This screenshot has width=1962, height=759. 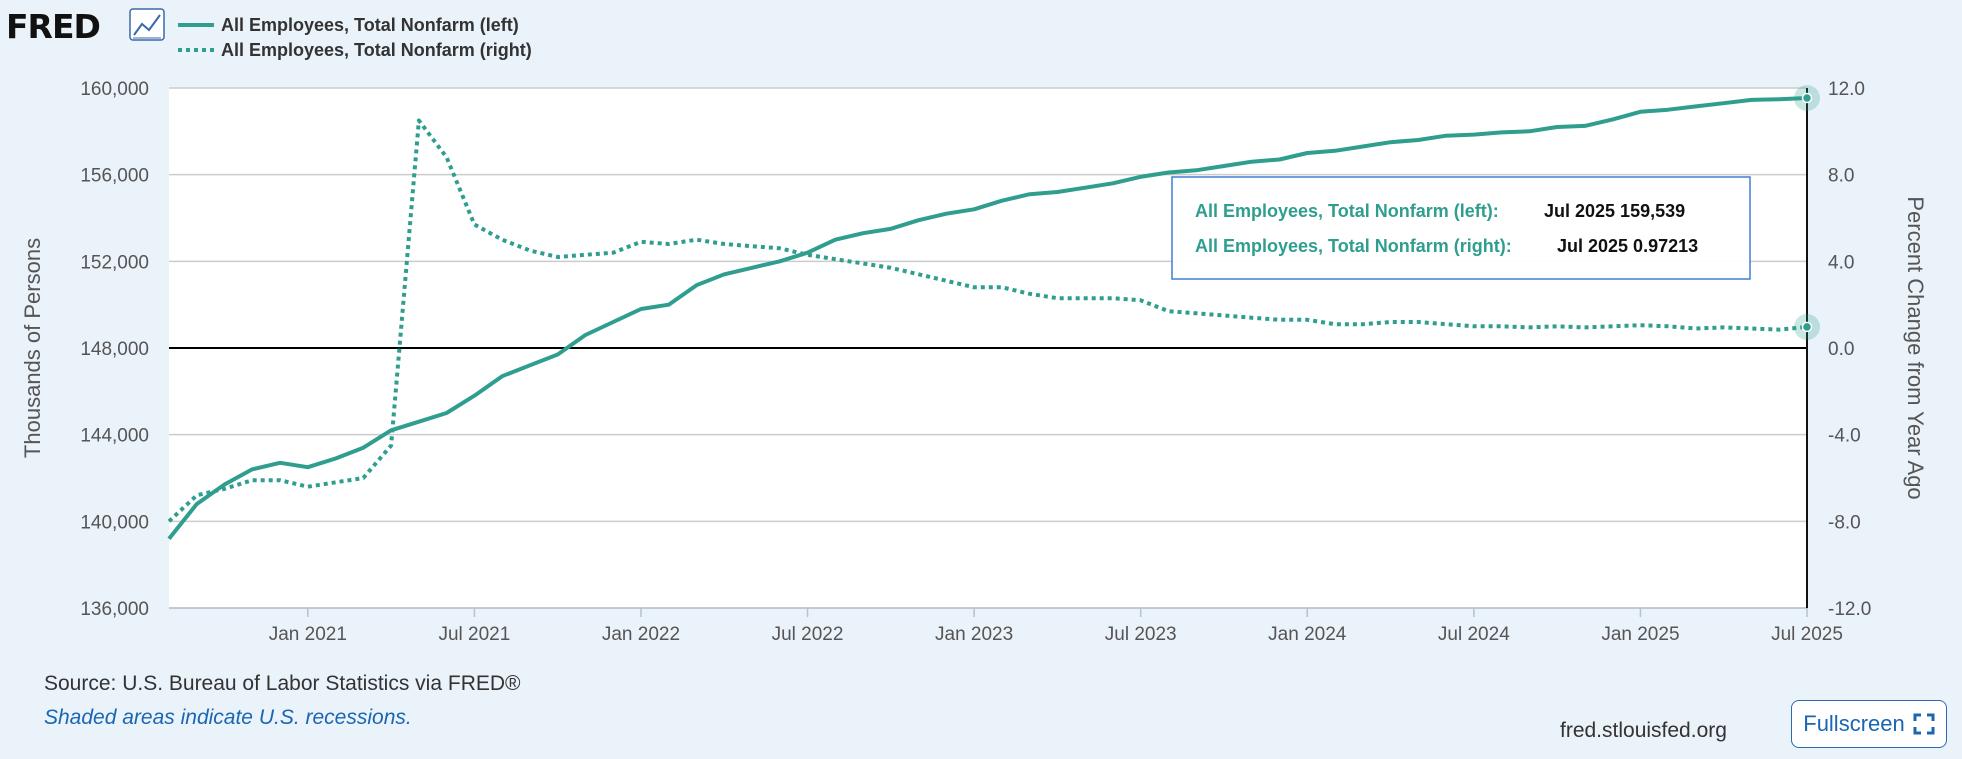 I want to click on tooltip-box, so click(x=1461, y=228).